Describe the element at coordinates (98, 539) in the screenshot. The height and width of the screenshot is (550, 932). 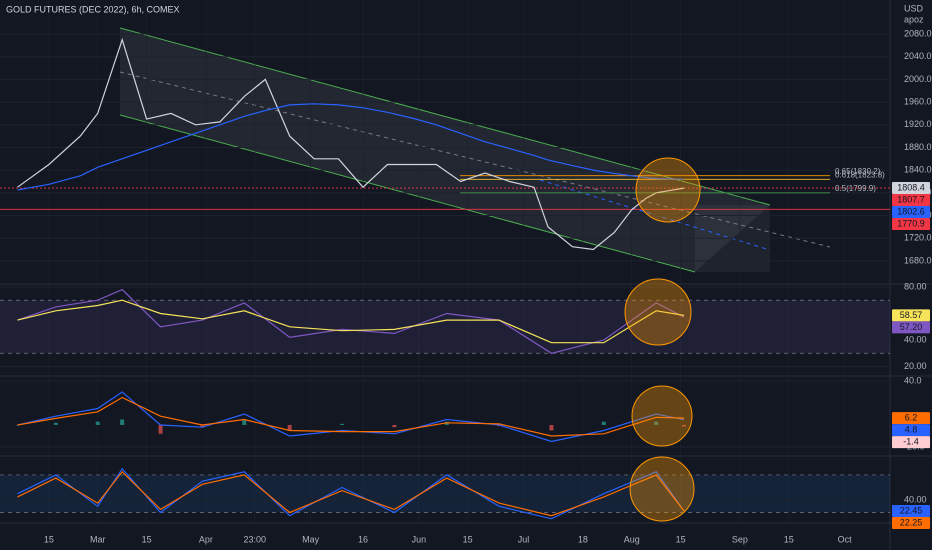
I see `x-tick-label: Mar` at that location.